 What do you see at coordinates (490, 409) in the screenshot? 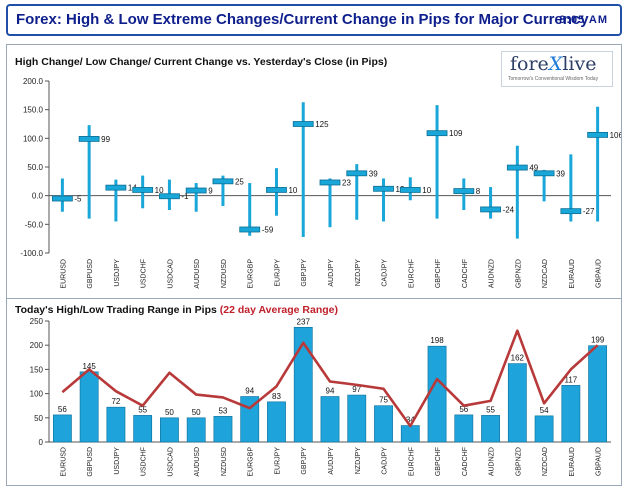
I see `data-label: 55` at bounding box center [490, 409].